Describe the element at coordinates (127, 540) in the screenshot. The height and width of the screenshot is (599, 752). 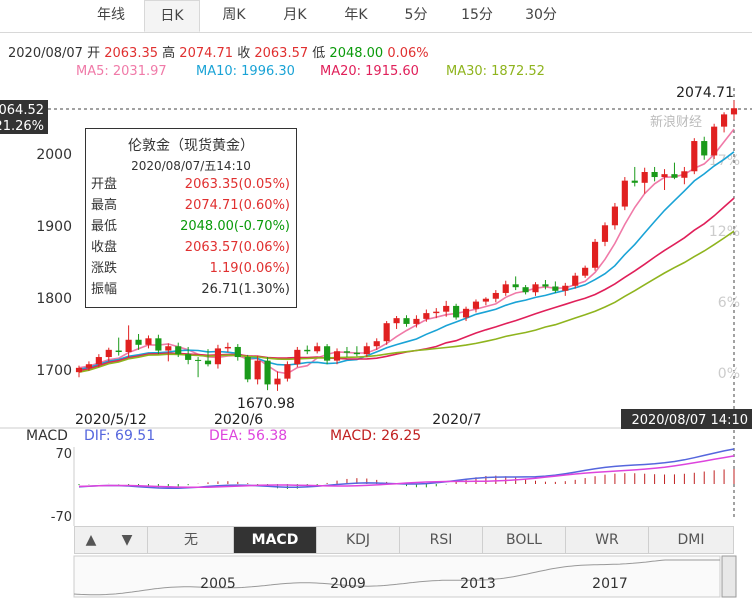
I see `scroll-down-button: ▼` at that location.